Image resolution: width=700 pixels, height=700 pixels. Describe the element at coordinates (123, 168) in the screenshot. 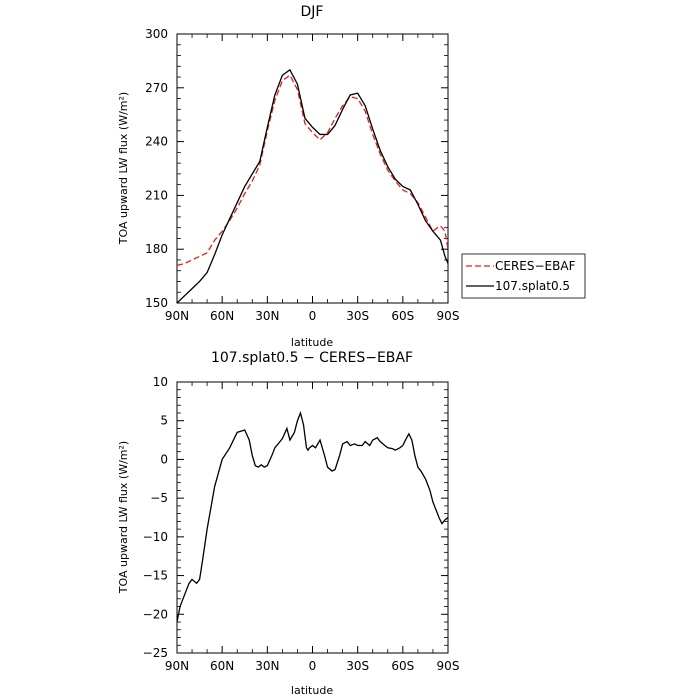

I see `chart-top-y-axis-label: TOA upward LW flux (W/m²)` at that location.